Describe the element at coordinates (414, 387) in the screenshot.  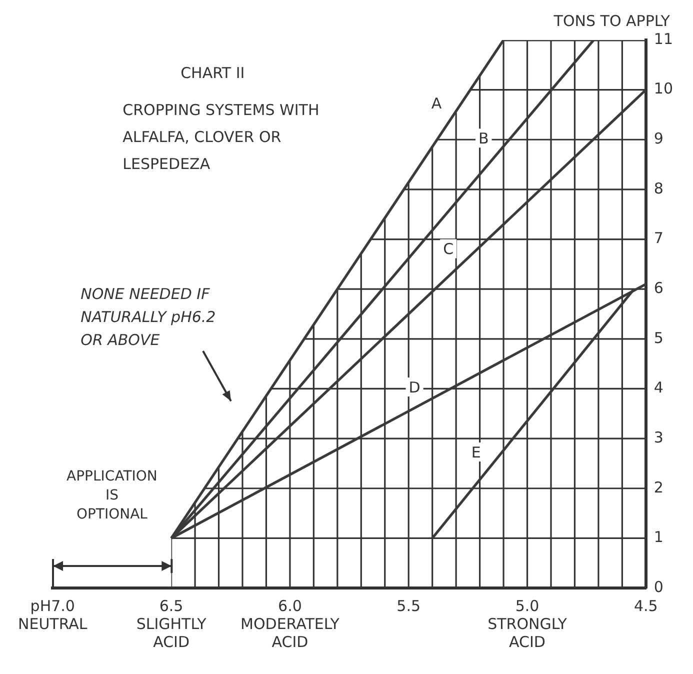
I see `series-label: D` at that location.